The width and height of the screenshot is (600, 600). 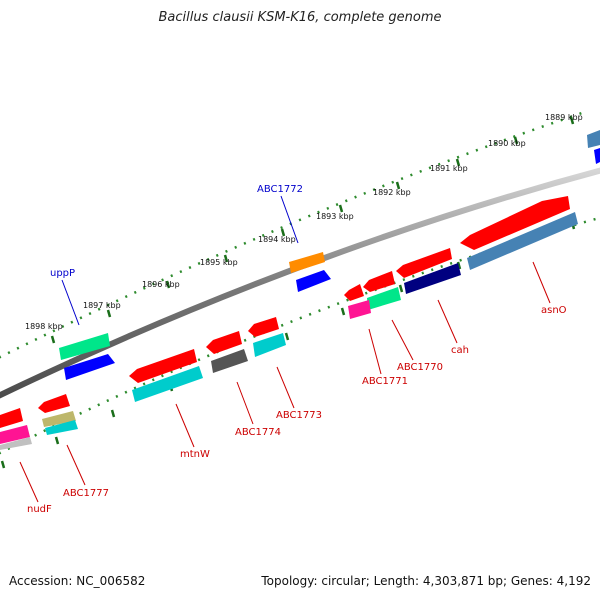 I want to click on gene-label-ABC1771: ABC1771, so click(x=385, y=381).